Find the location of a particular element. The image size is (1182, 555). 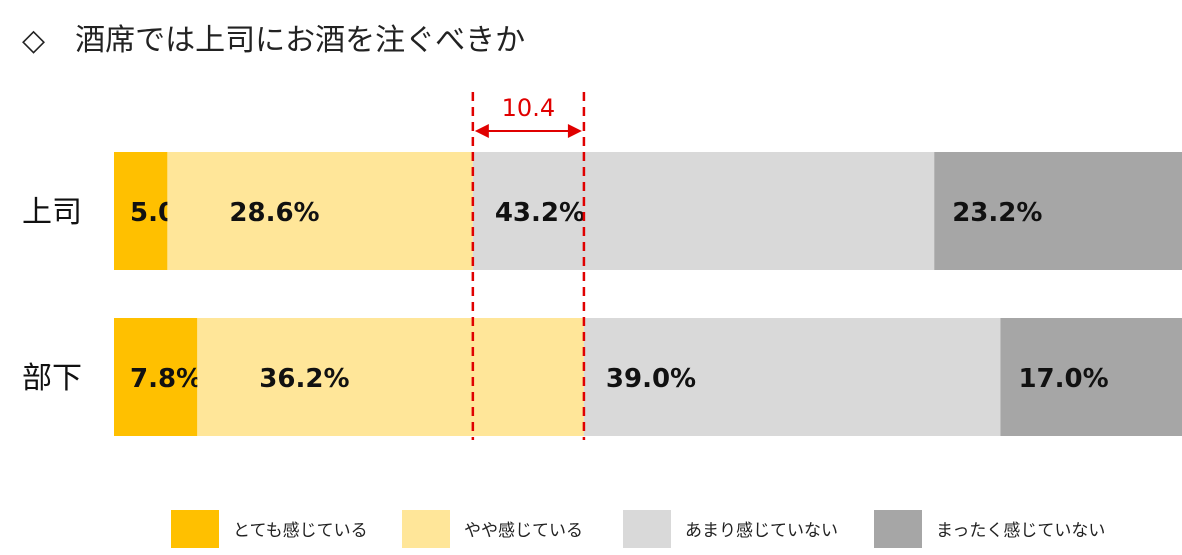

legend: とても感じている やや感じている あまり感じていない まったく感じていない is located at coordinates (638, 529).